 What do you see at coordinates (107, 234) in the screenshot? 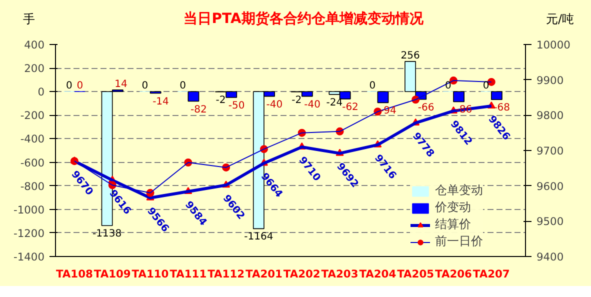
I see `data-label: -1138` at bounding box center [107, 234].